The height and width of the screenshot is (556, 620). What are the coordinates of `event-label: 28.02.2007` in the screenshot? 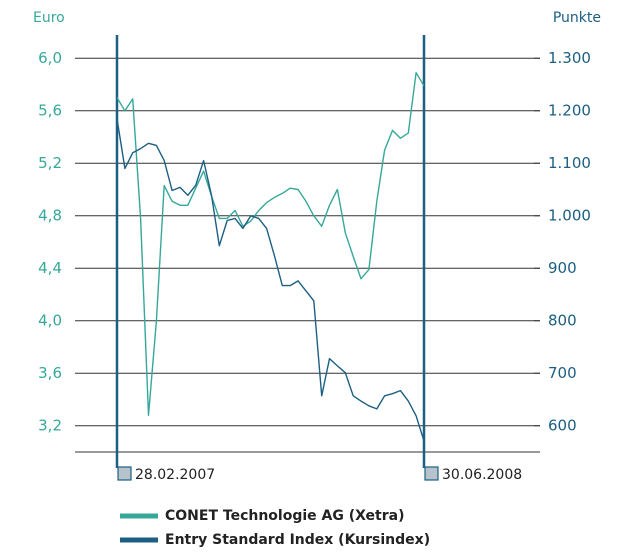 It's located at (175, 475).